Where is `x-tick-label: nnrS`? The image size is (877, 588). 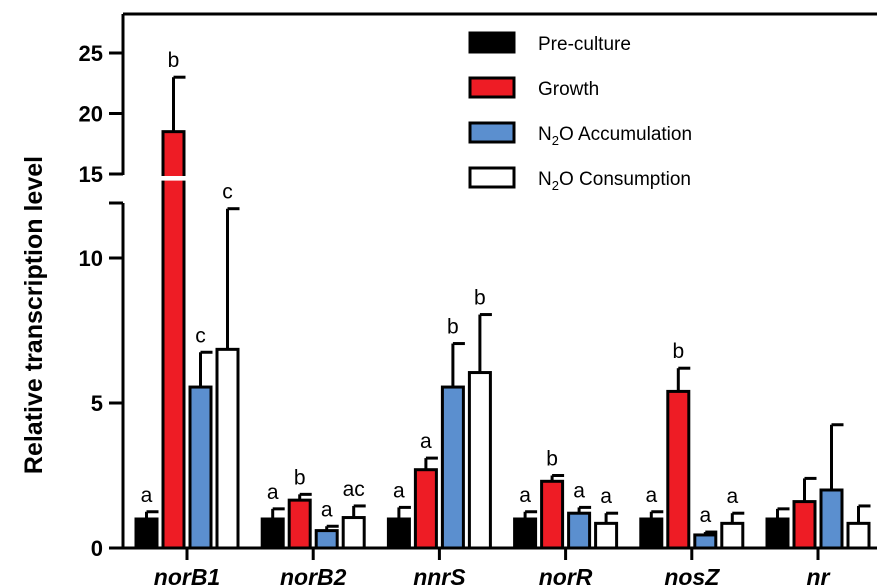
x-tick-label: nnrS is located at coordinates (439, 576).